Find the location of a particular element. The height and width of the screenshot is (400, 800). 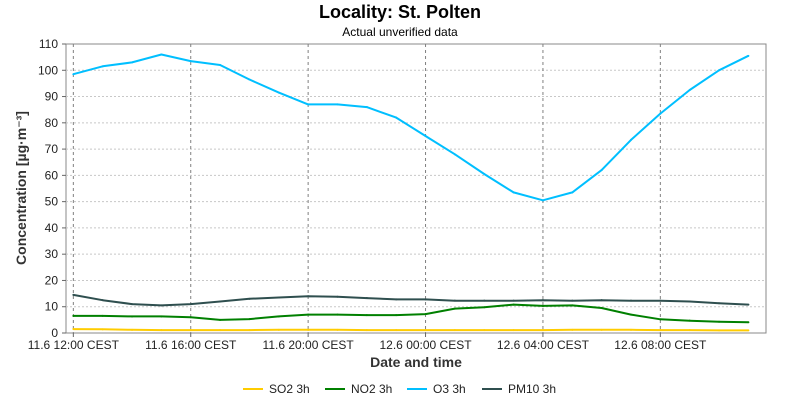

y-tick-label: 50 is located at coordinates (52, 202).